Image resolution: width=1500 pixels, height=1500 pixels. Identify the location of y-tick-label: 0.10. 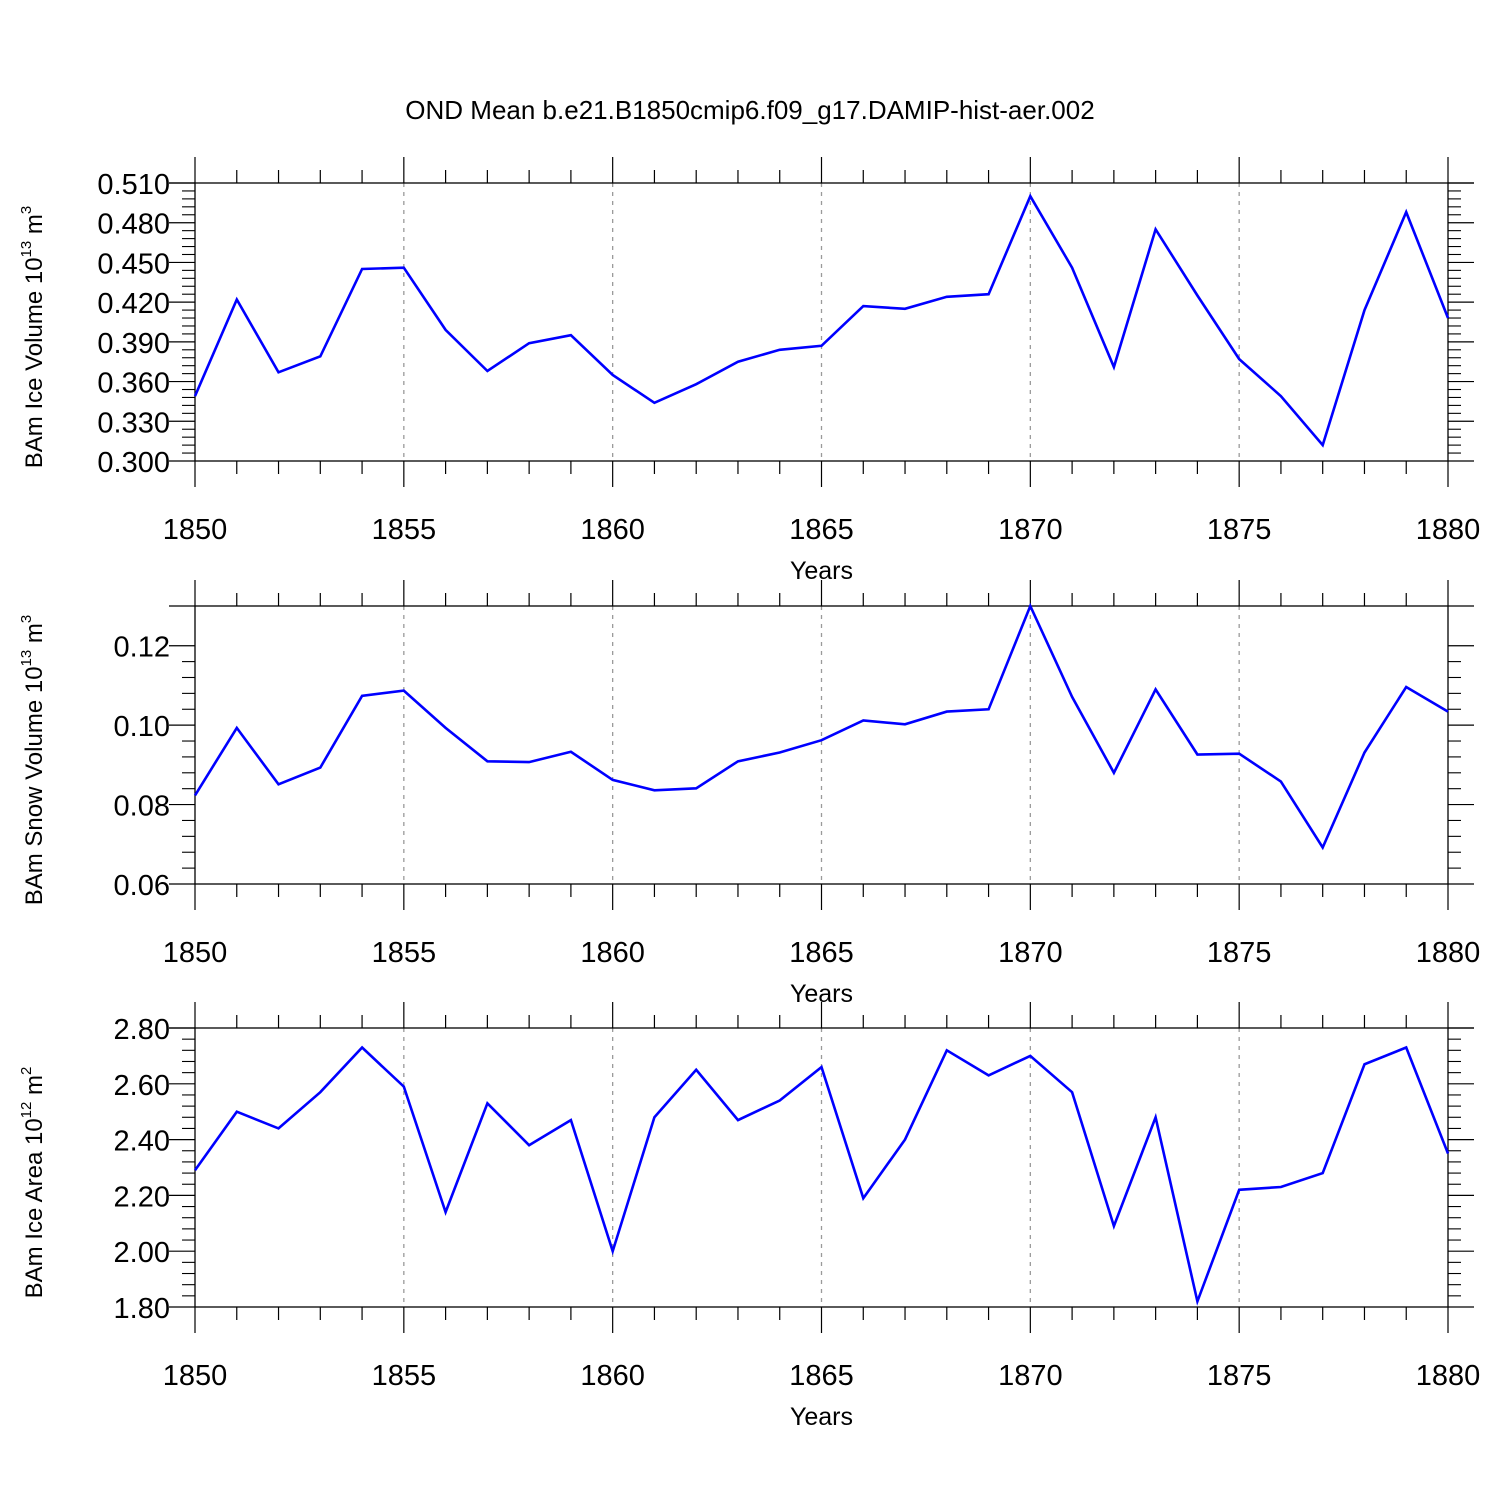
(142, 727).